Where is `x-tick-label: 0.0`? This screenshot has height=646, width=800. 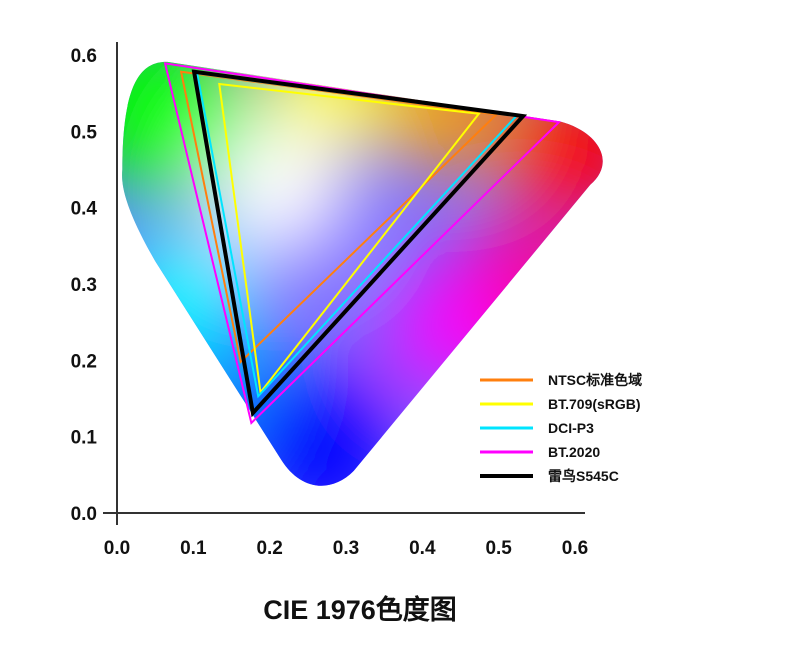 x-tick-label: 0.0 is located at coordinates (117, 548).